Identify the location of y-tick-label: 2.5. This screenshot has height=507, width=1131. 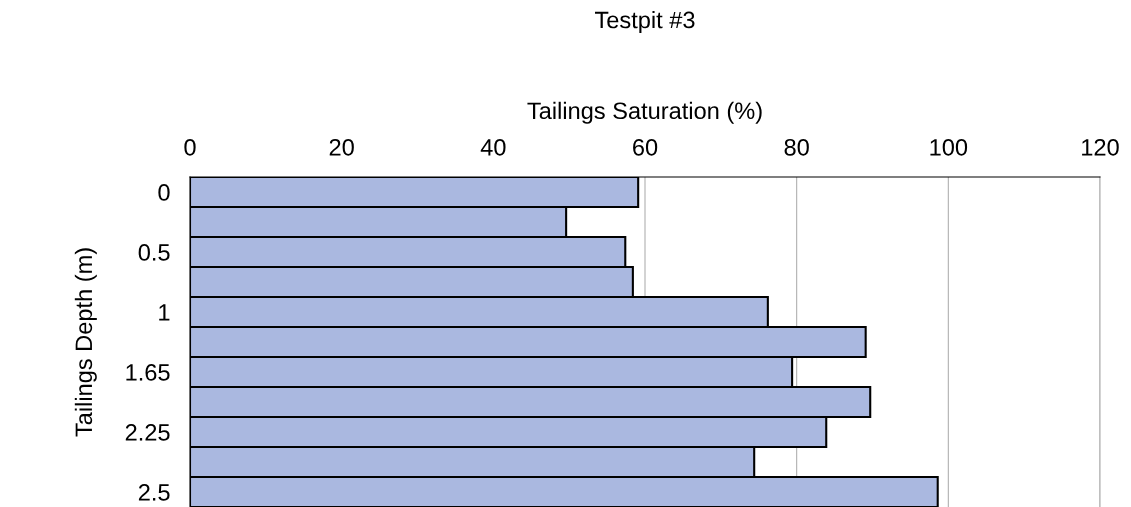
(154, 492).